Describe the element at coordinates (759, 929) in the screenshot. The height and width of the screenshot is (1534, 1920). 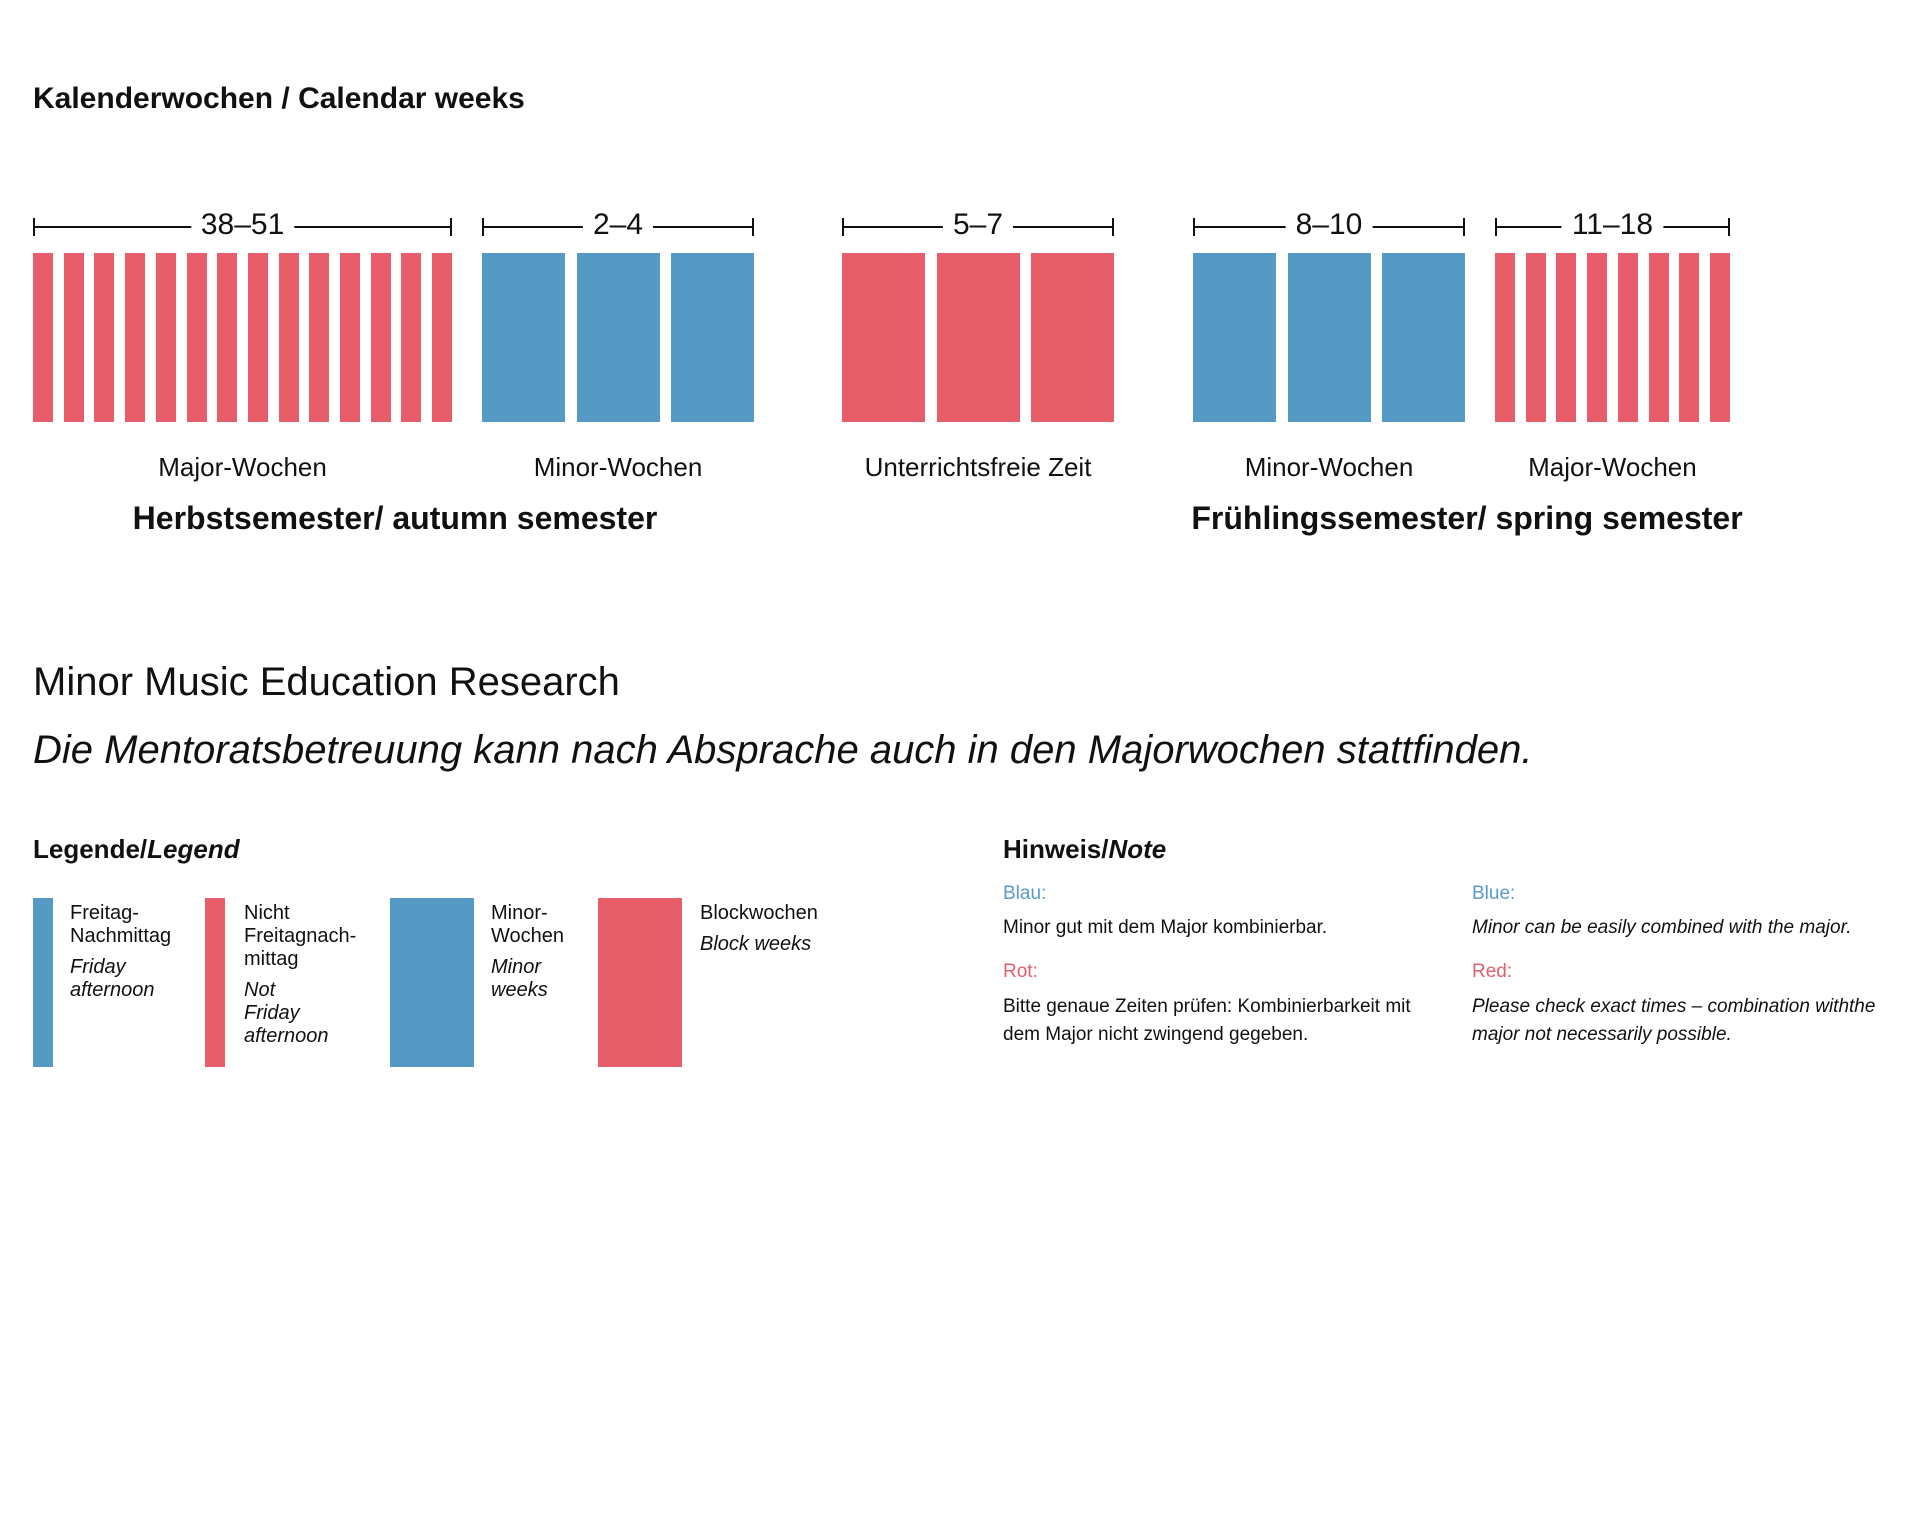
I see `legend-item-text: Blockwochen Block weeks` at that location.